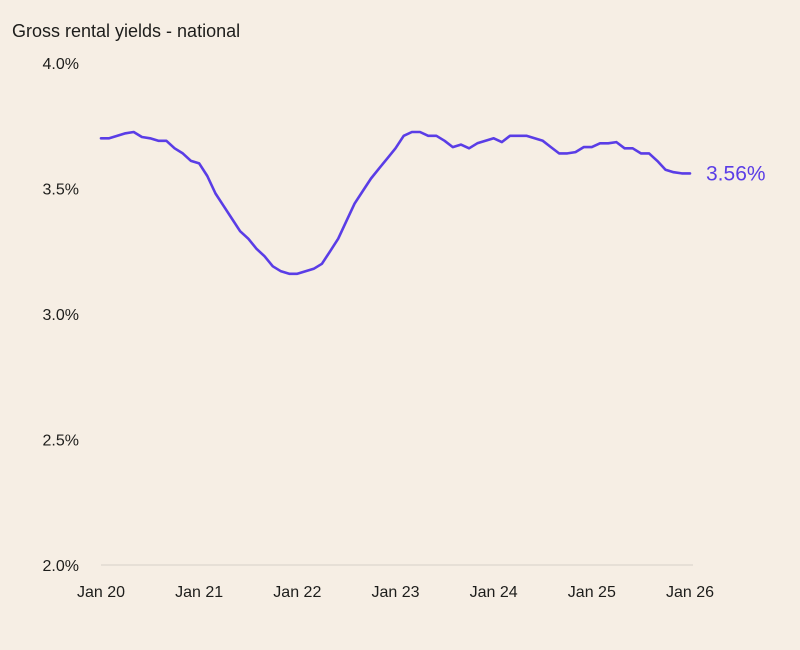 The image size is (800, 650). I want to click on end-value-label: 3.56%, so click(736, 173).